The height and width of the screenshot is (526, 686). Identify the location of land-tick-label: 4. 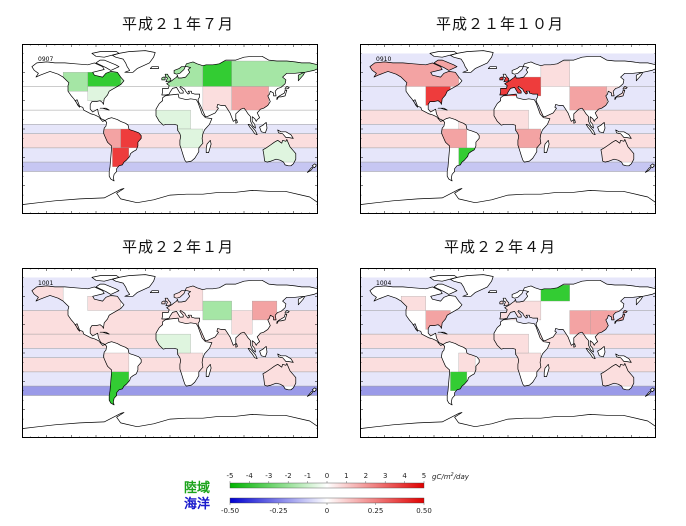
(404, 476).